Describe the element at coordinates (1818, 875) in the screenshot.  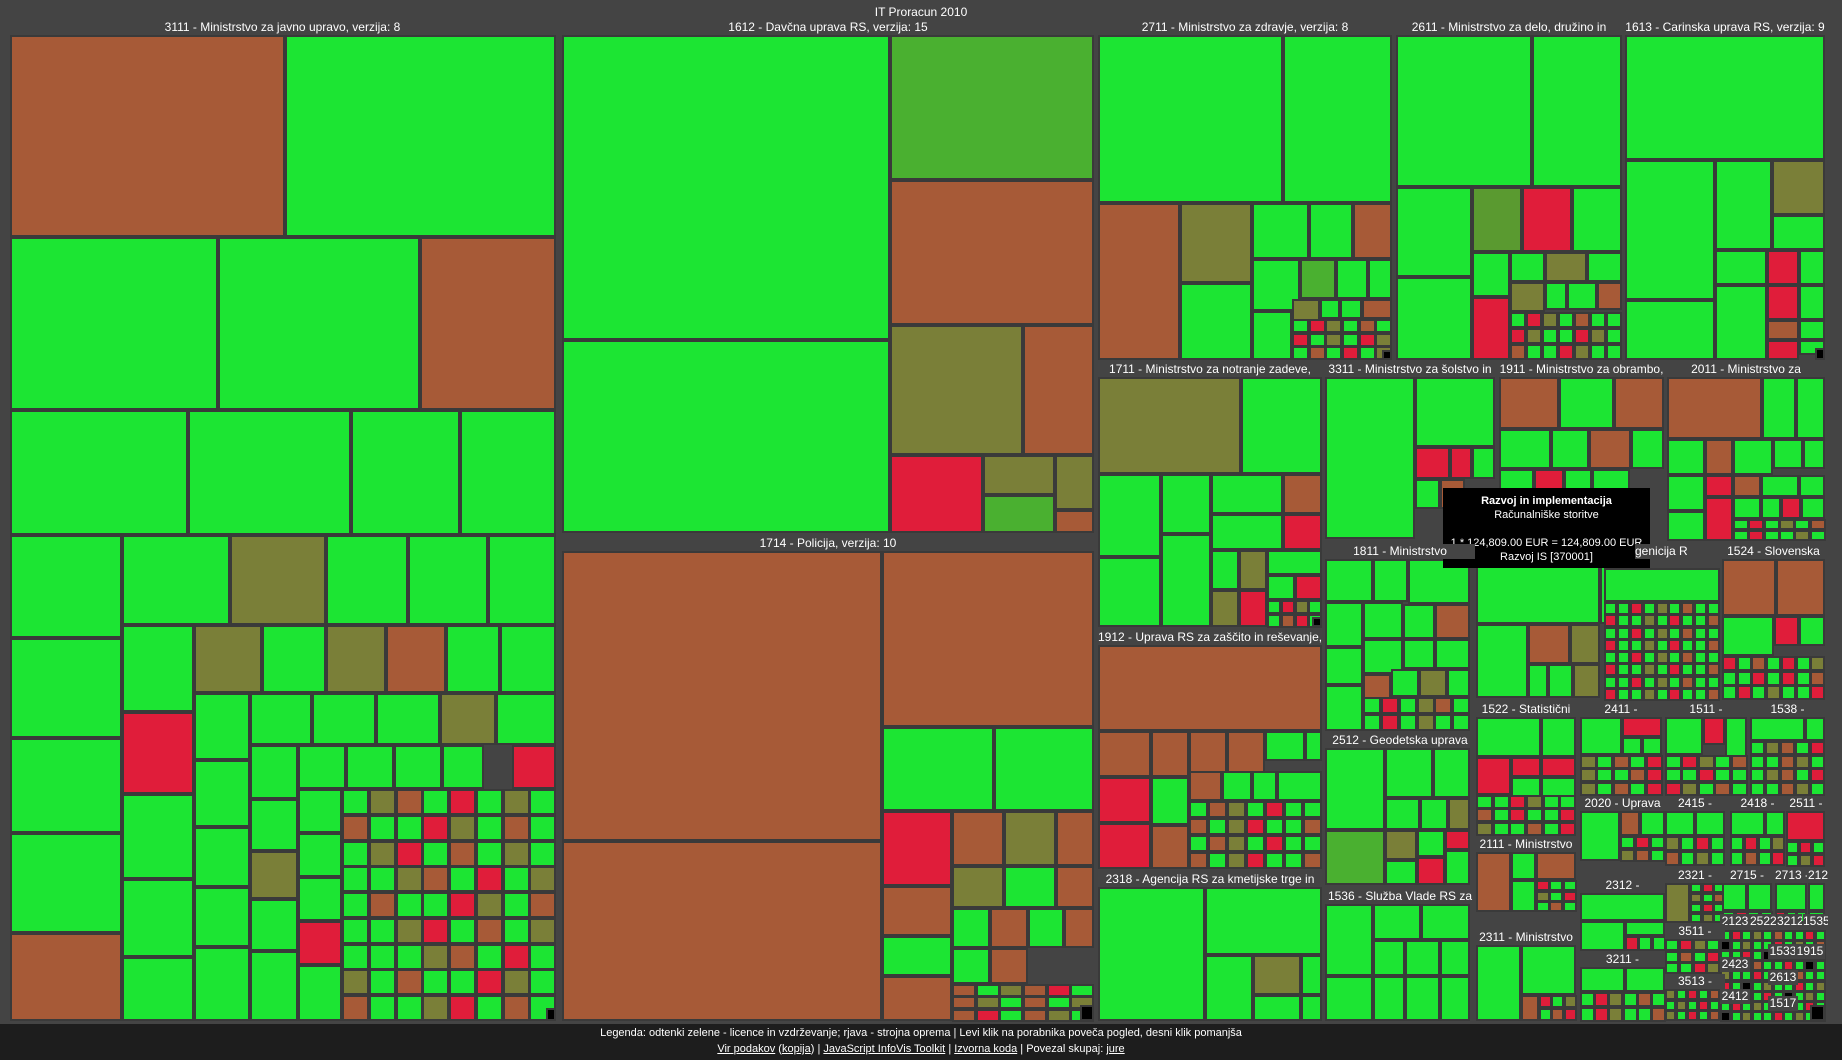
I see `group-header: 2126` at that location.